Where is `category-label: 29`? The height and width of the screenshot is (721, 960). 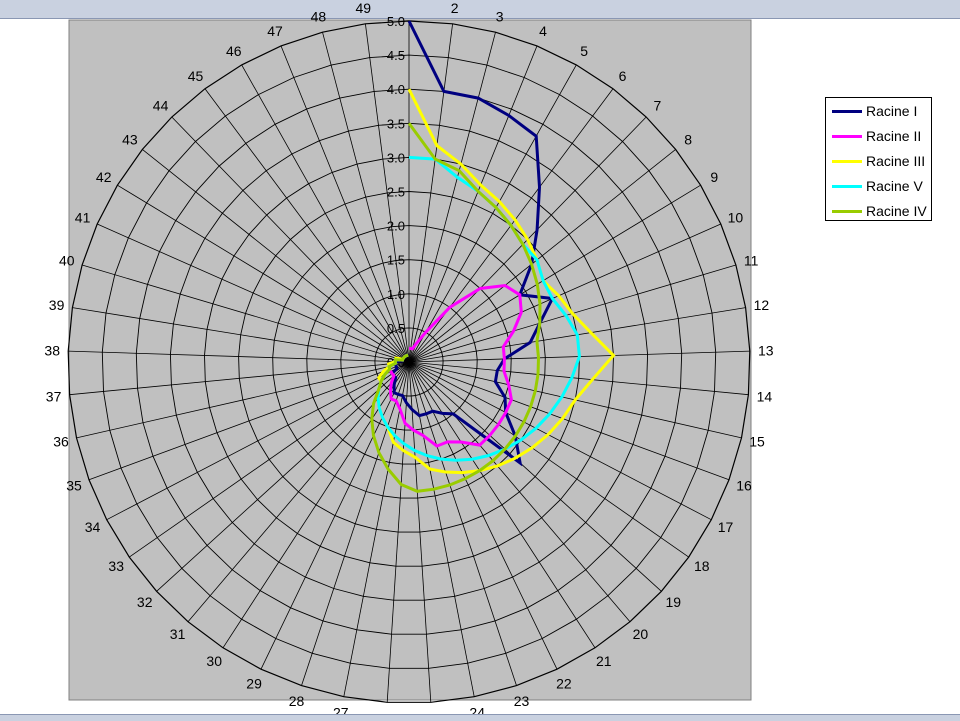
category-label: 29 is located at coordinates (254, 684).